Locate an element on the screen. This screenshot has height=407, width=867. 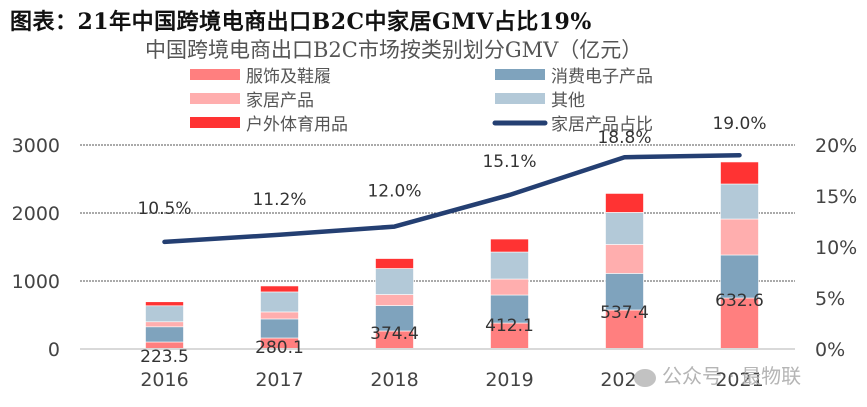
share-label-2016: 10.5% is located at coordinates (164, 209).